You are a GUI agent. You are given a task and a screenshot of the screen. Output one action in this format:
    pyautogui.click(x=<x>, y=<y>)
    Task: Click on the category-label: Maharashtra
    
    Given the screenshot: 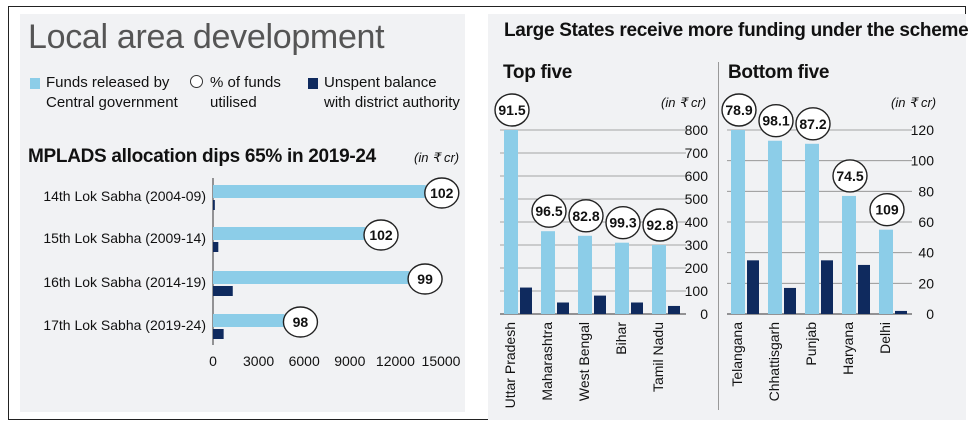 What is the action you would take?
    pyautogui.click(x=547, y=361)
    